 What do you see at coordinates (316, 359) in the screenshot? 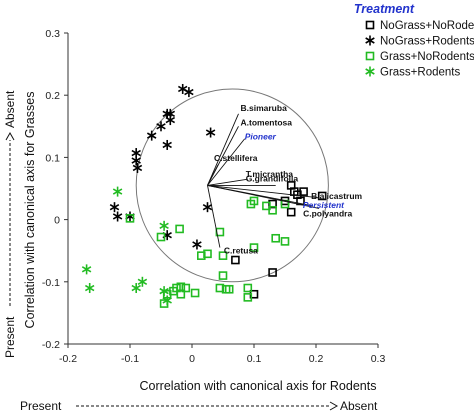
I see `x-tick-label: 0.2` at bounding box center [316, 359].